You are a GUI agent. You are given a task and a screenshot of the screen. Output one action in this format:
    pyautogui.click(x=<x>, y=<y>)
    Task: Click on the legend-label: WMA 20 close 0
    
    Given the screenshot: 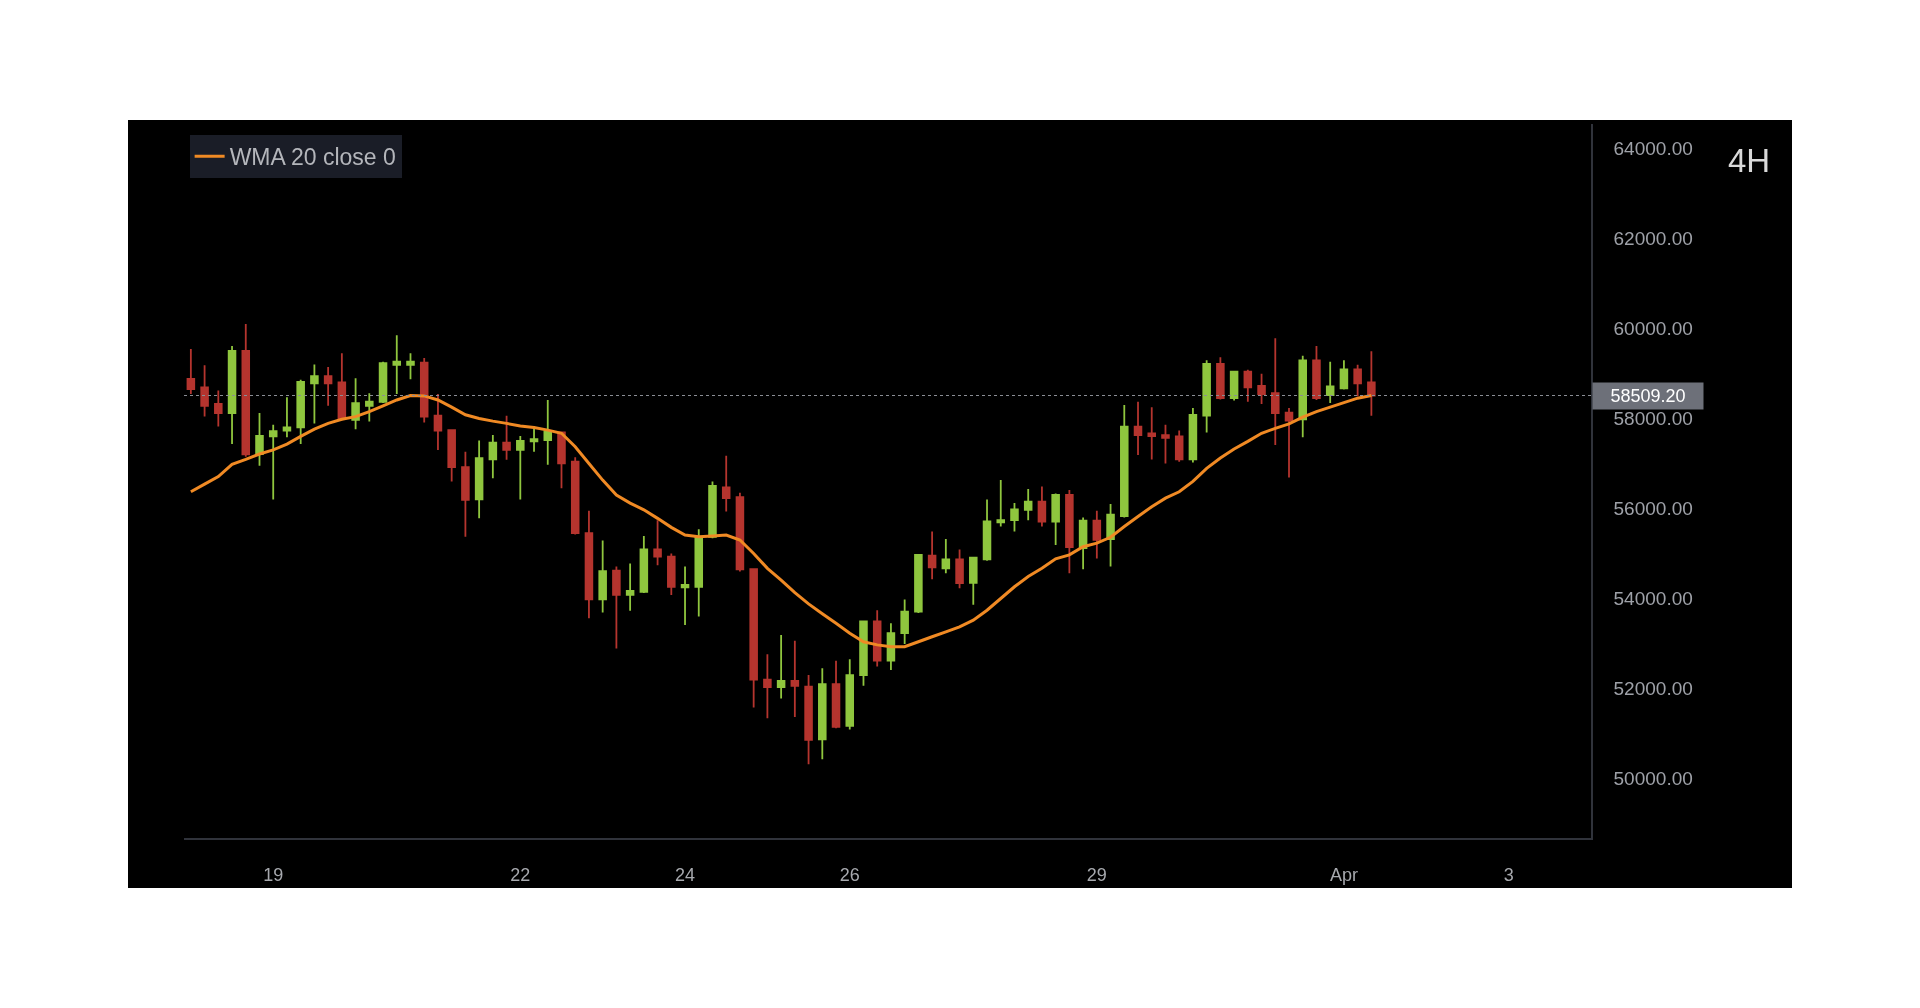 What is the action you would take?
    pyautogui.click(x=312, y=157)
    